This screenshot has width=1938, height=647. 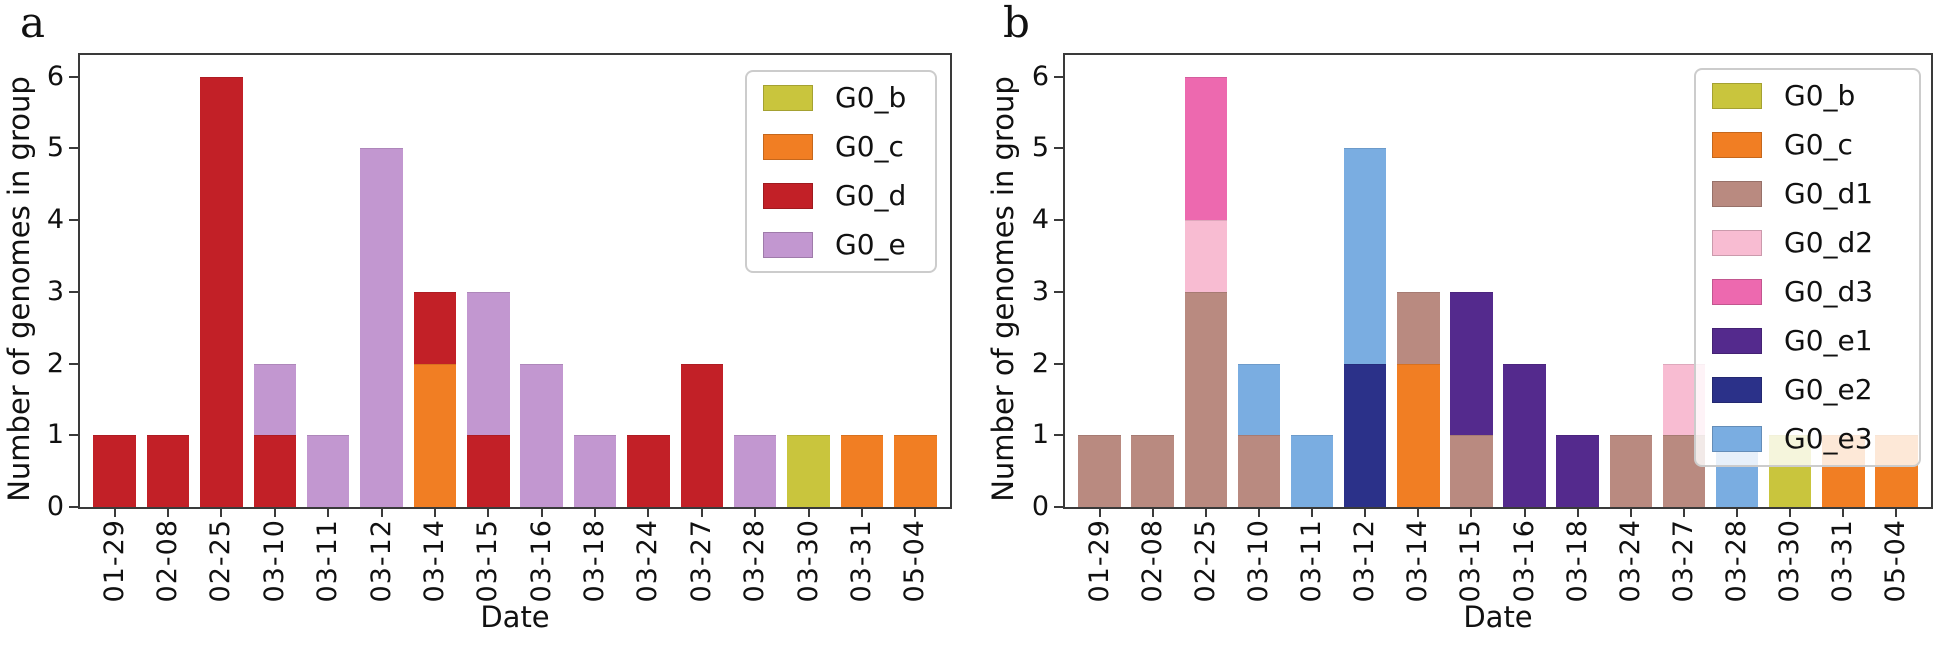 I want to click on legend-swatch-G0_d2, so click(x=1737, y=243).